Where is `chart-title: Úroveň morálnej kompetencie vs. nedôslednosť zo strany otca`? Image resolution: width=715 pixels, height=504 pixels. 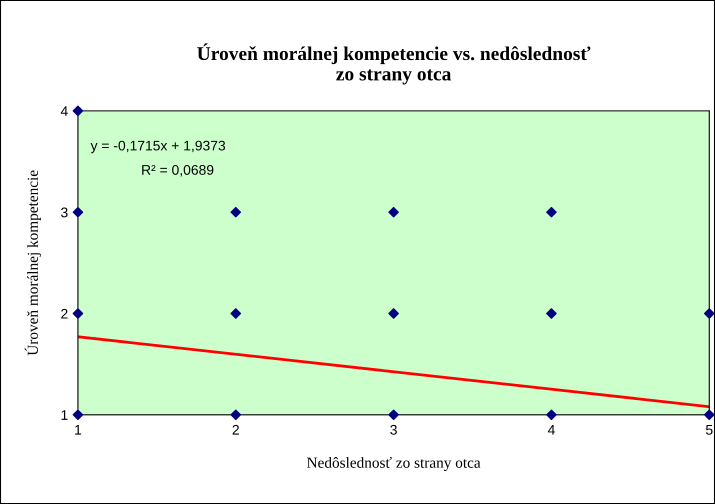 chart-title: Úroveň morálnej kompetencie vs. nedôslednosť zo strany otca is located at coordinates (393, 64).